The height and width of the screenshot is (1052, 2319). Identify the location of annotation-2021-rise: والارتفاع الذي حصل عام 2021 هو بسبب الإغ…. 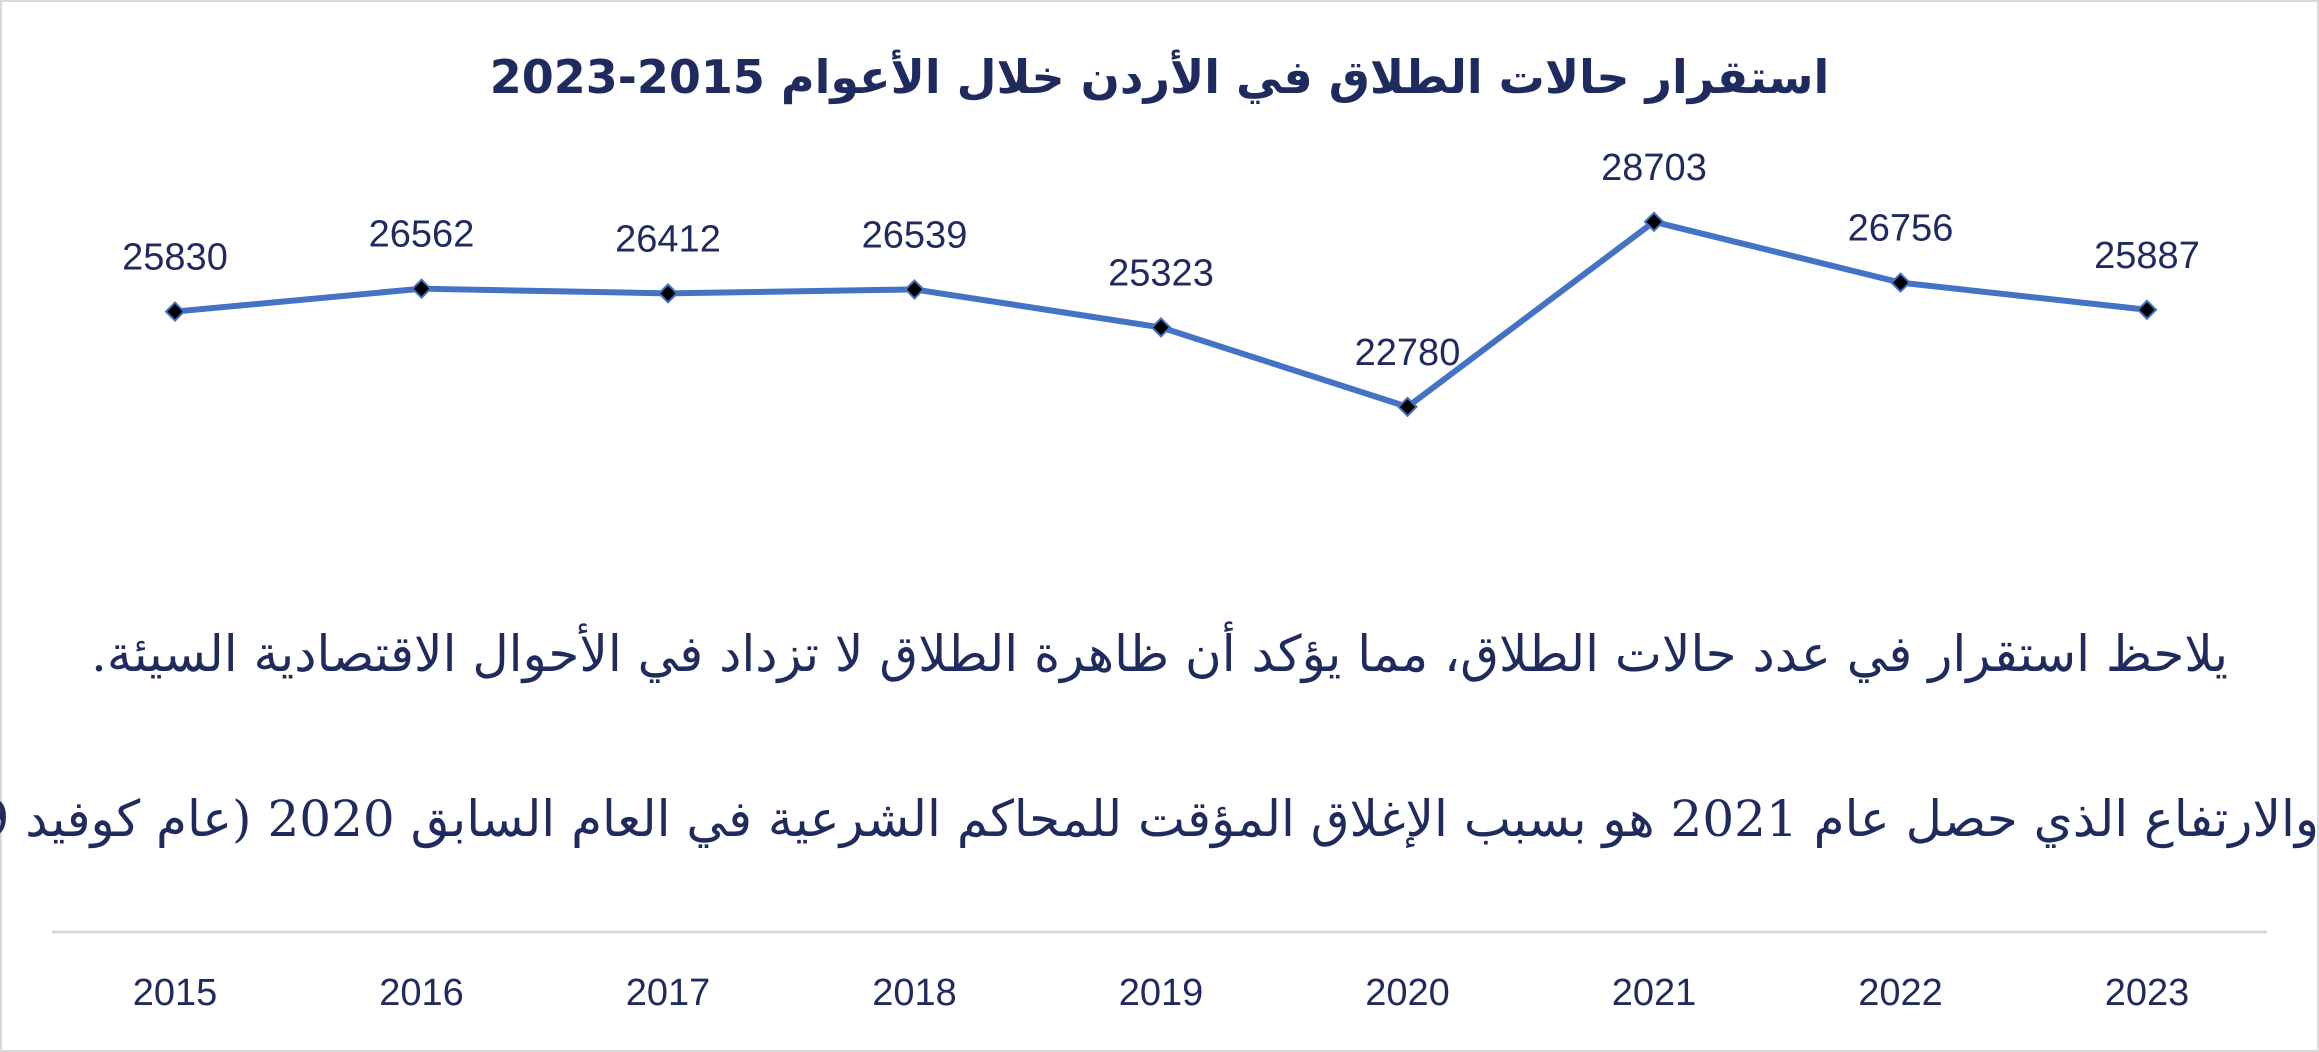
(1159, 819).